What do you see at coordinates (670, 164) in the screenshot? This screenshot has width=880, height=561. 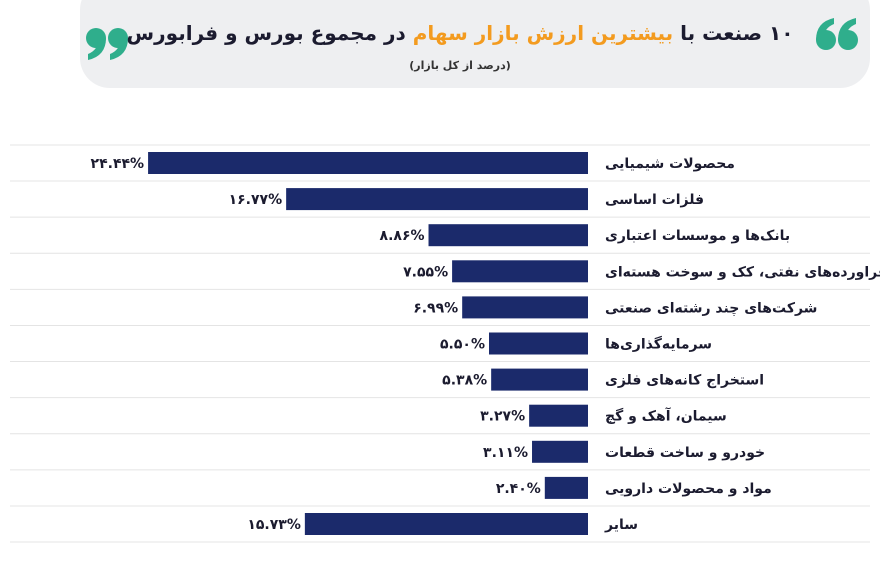 I see `category-label: محصولات شیمیایی` at bounding box center [670, 164].